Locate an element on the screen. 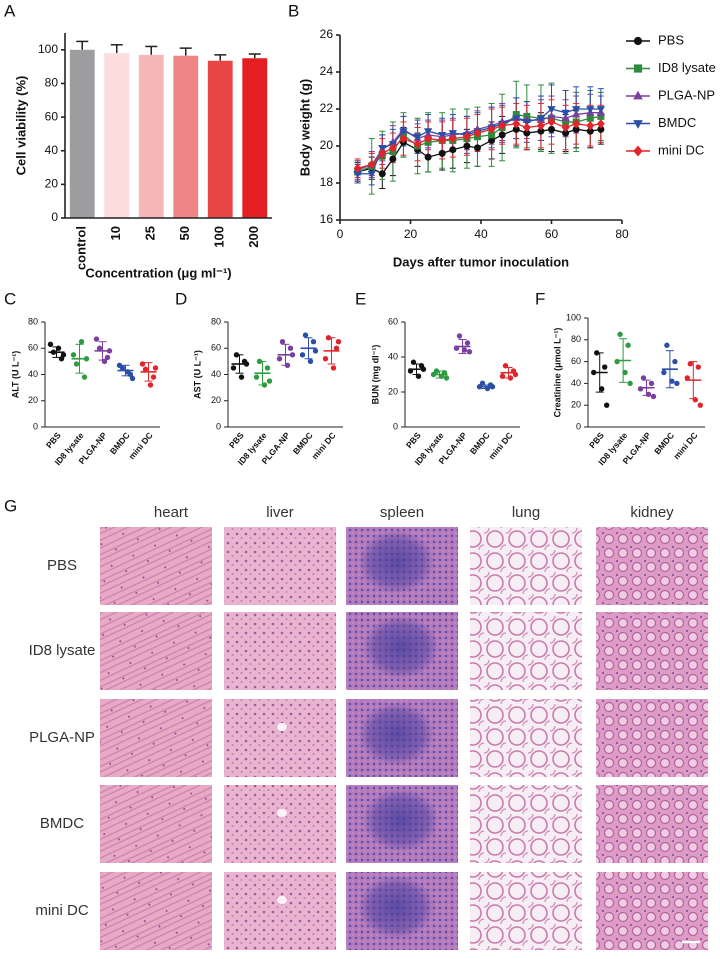 Image resolution: width=720 pixels, height=959 pixels. legend-label: PBS is located at coordinates (671, 39).